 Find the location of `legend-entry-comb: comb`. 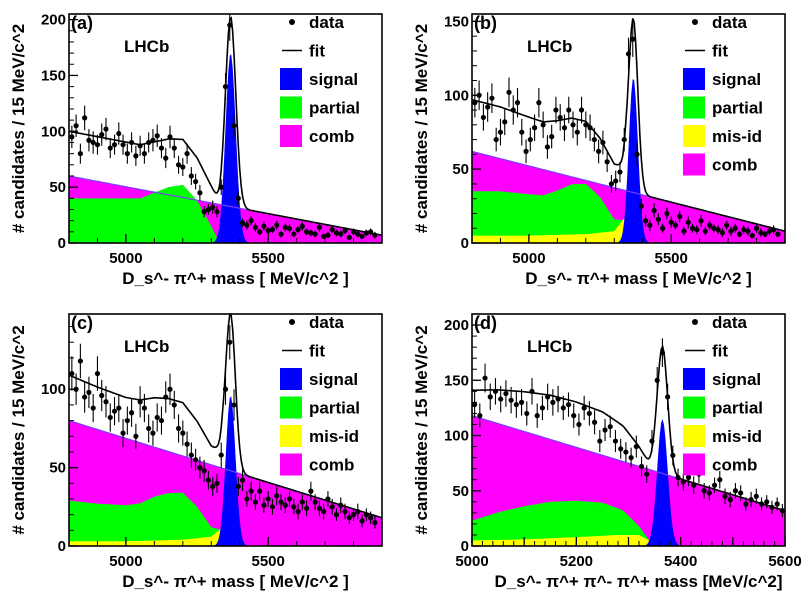

legend-entry-comb: comb is located at coordinates (720, 164).